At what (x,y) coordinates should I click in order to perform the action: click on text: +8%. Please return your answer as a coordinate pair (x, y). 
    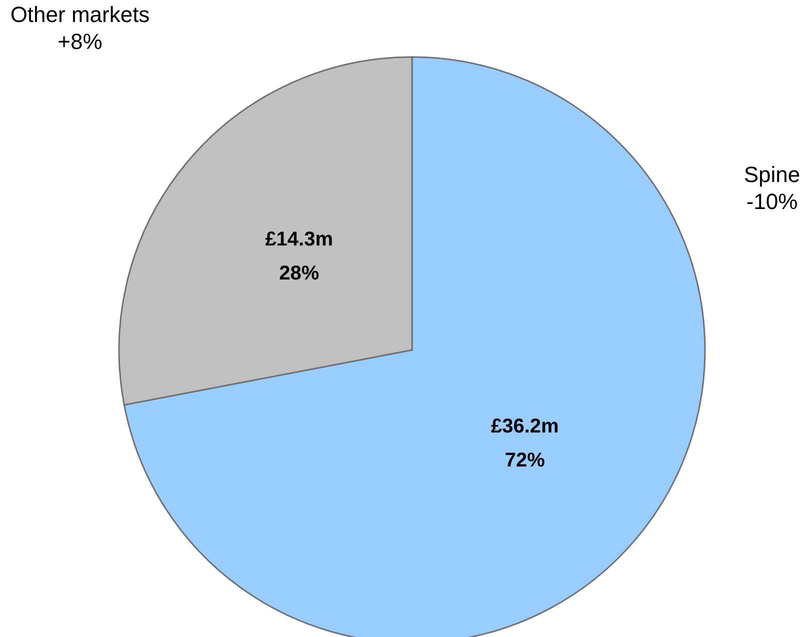
    Looking at the image, I should click on (80, 41).